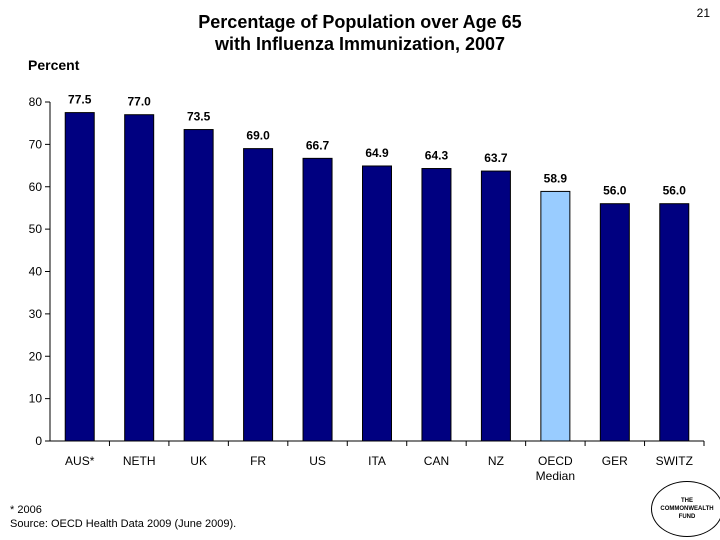 The image size is (720, 540). Describe the element at coordinates (674, 461) in the screenshot. I see `x-tick-label: SWITZ` at that location.